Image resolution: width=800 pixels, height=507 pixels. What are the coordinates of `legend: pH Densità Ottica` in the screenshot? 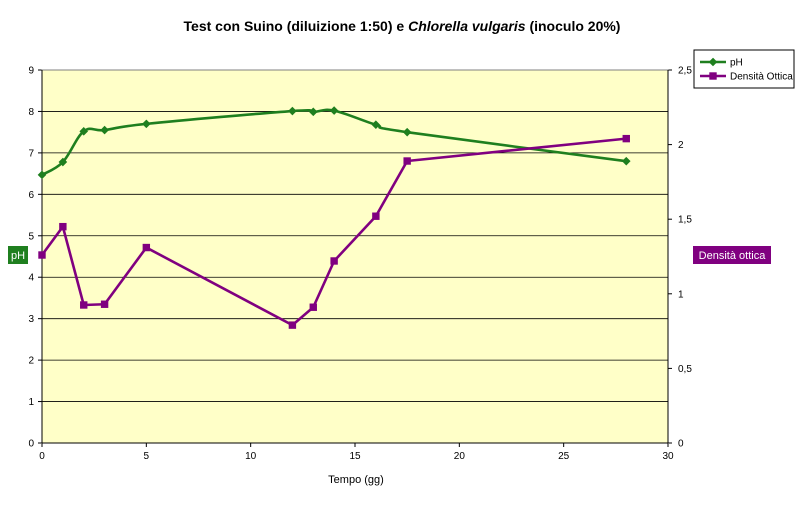 It's located at (744, 69).